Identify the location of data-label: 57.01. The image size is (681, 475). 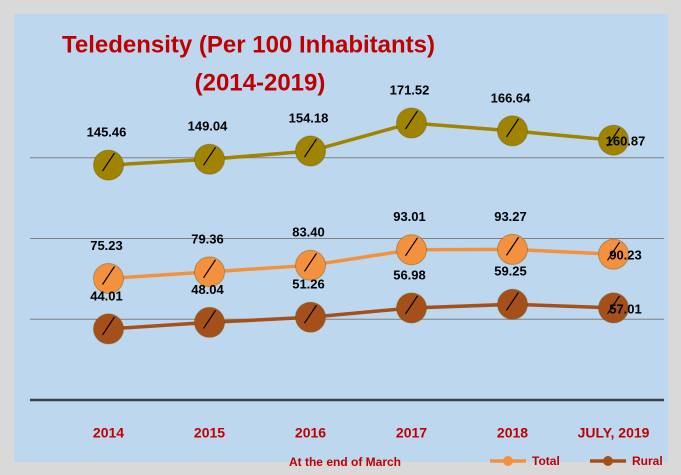
(625, 308).